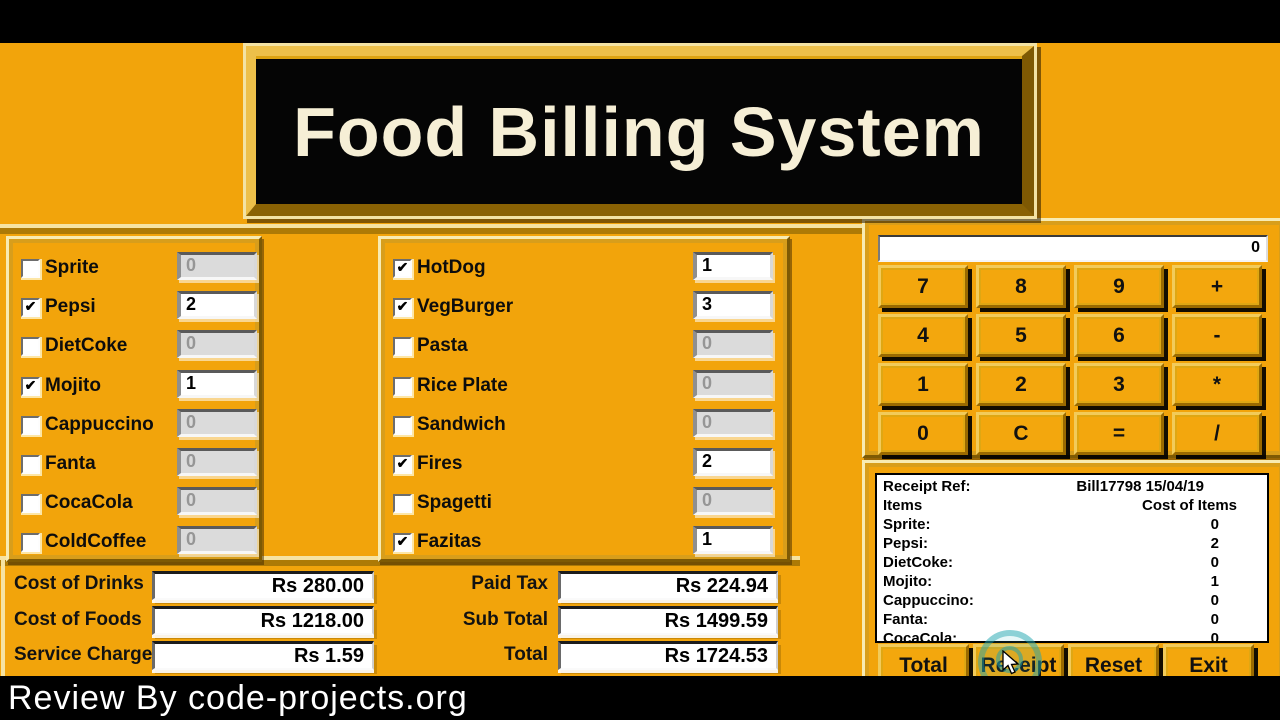 This screenshot has height=720, width=1280. I want to click on spagetti-label: Spagetti, so click(454, 502).